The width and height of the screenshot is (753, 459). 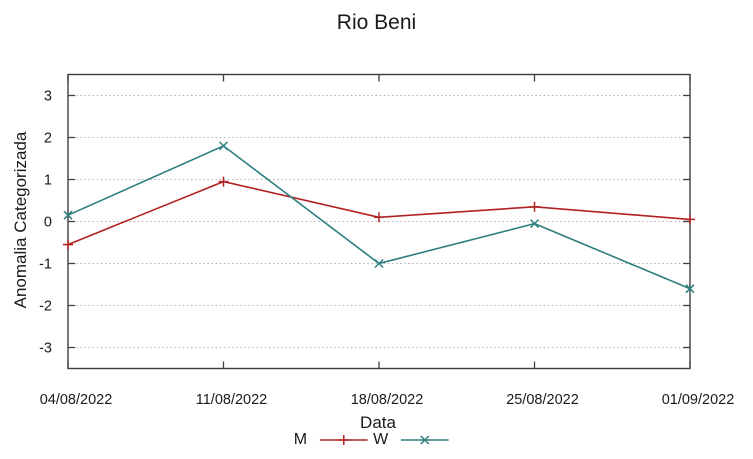 What do you see at coordinates (344, 440) in the screenshot?
I see `legend-sample-M` at bounding box center [344, 440].